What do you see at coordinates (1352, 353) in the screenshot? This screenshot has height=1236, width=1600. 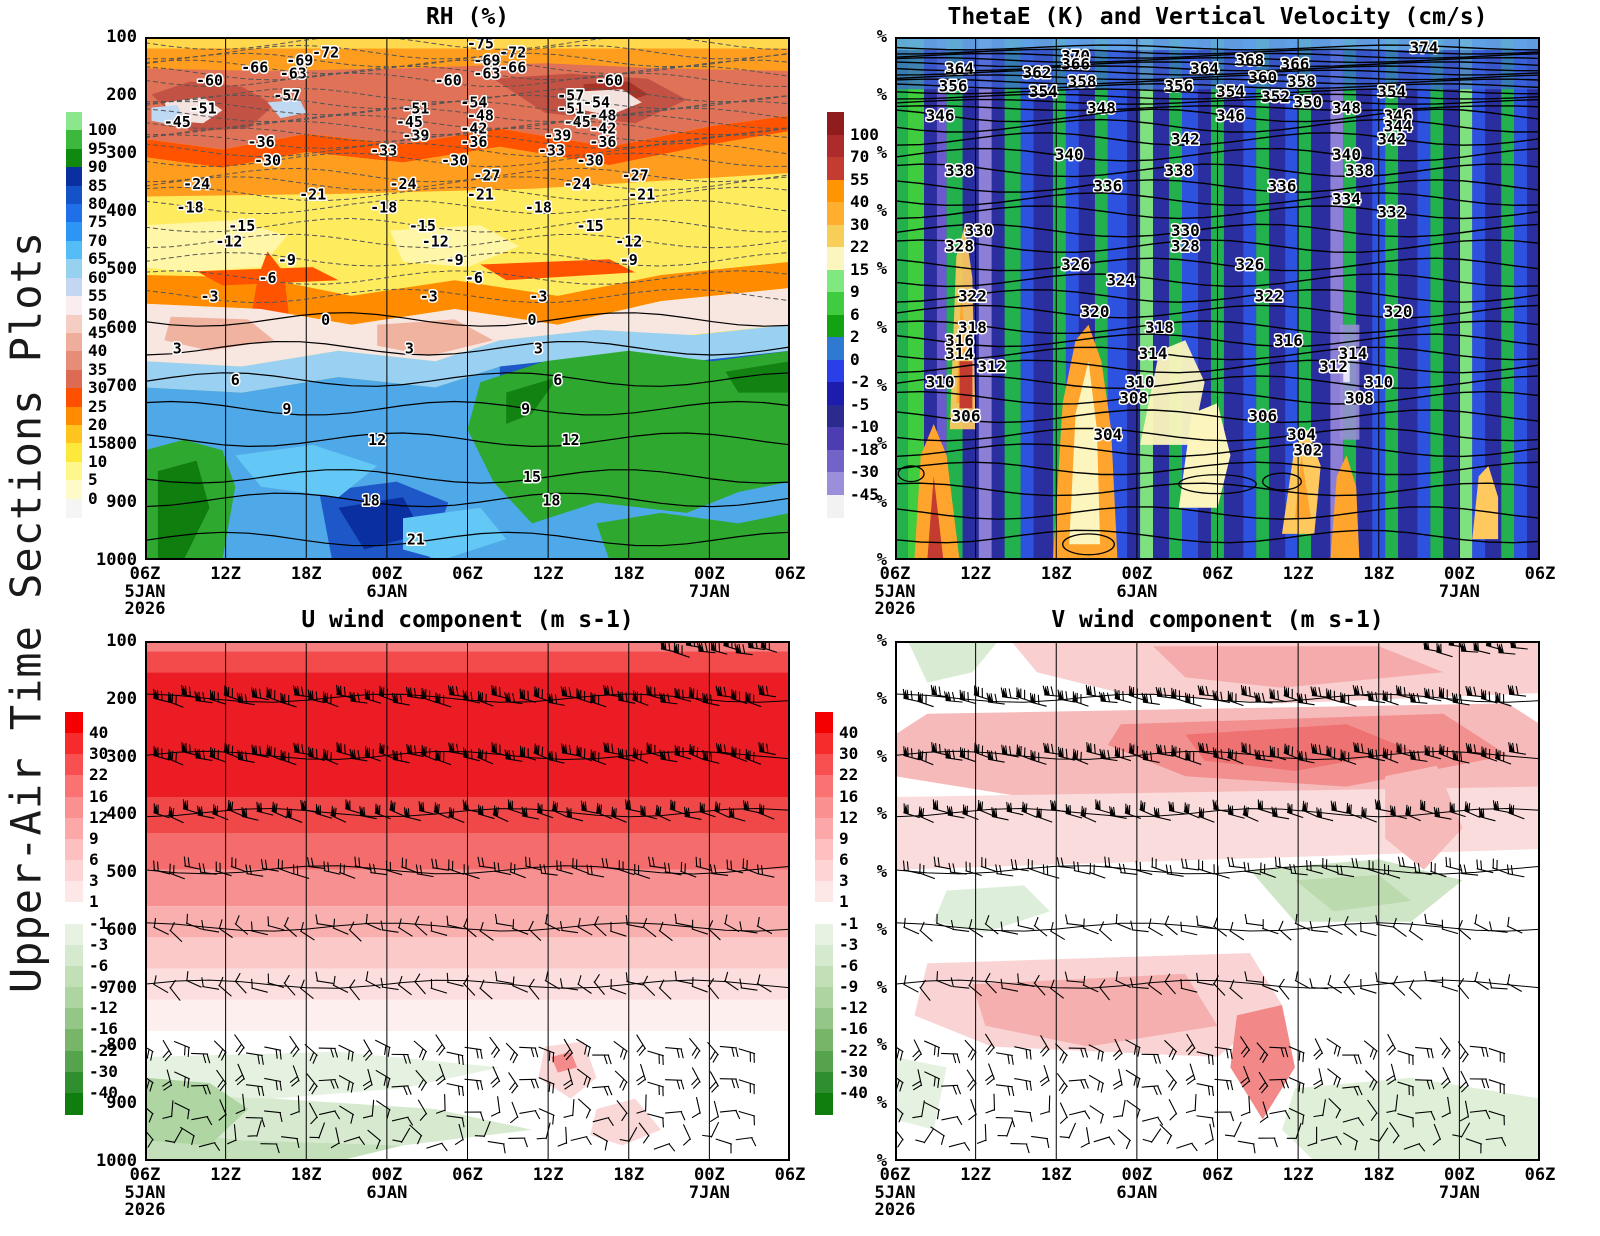 I see `contour-label: 314` at bounding box center [1352, 353].